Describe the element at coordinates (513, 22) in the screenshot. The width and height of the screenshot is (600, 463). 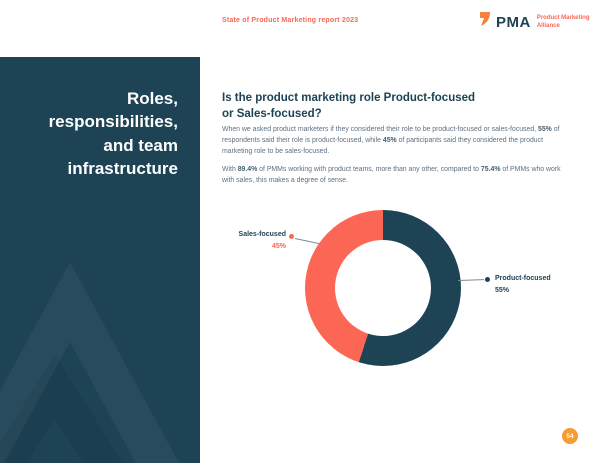
I see `pma-logo-abbr: PMA` at that location.